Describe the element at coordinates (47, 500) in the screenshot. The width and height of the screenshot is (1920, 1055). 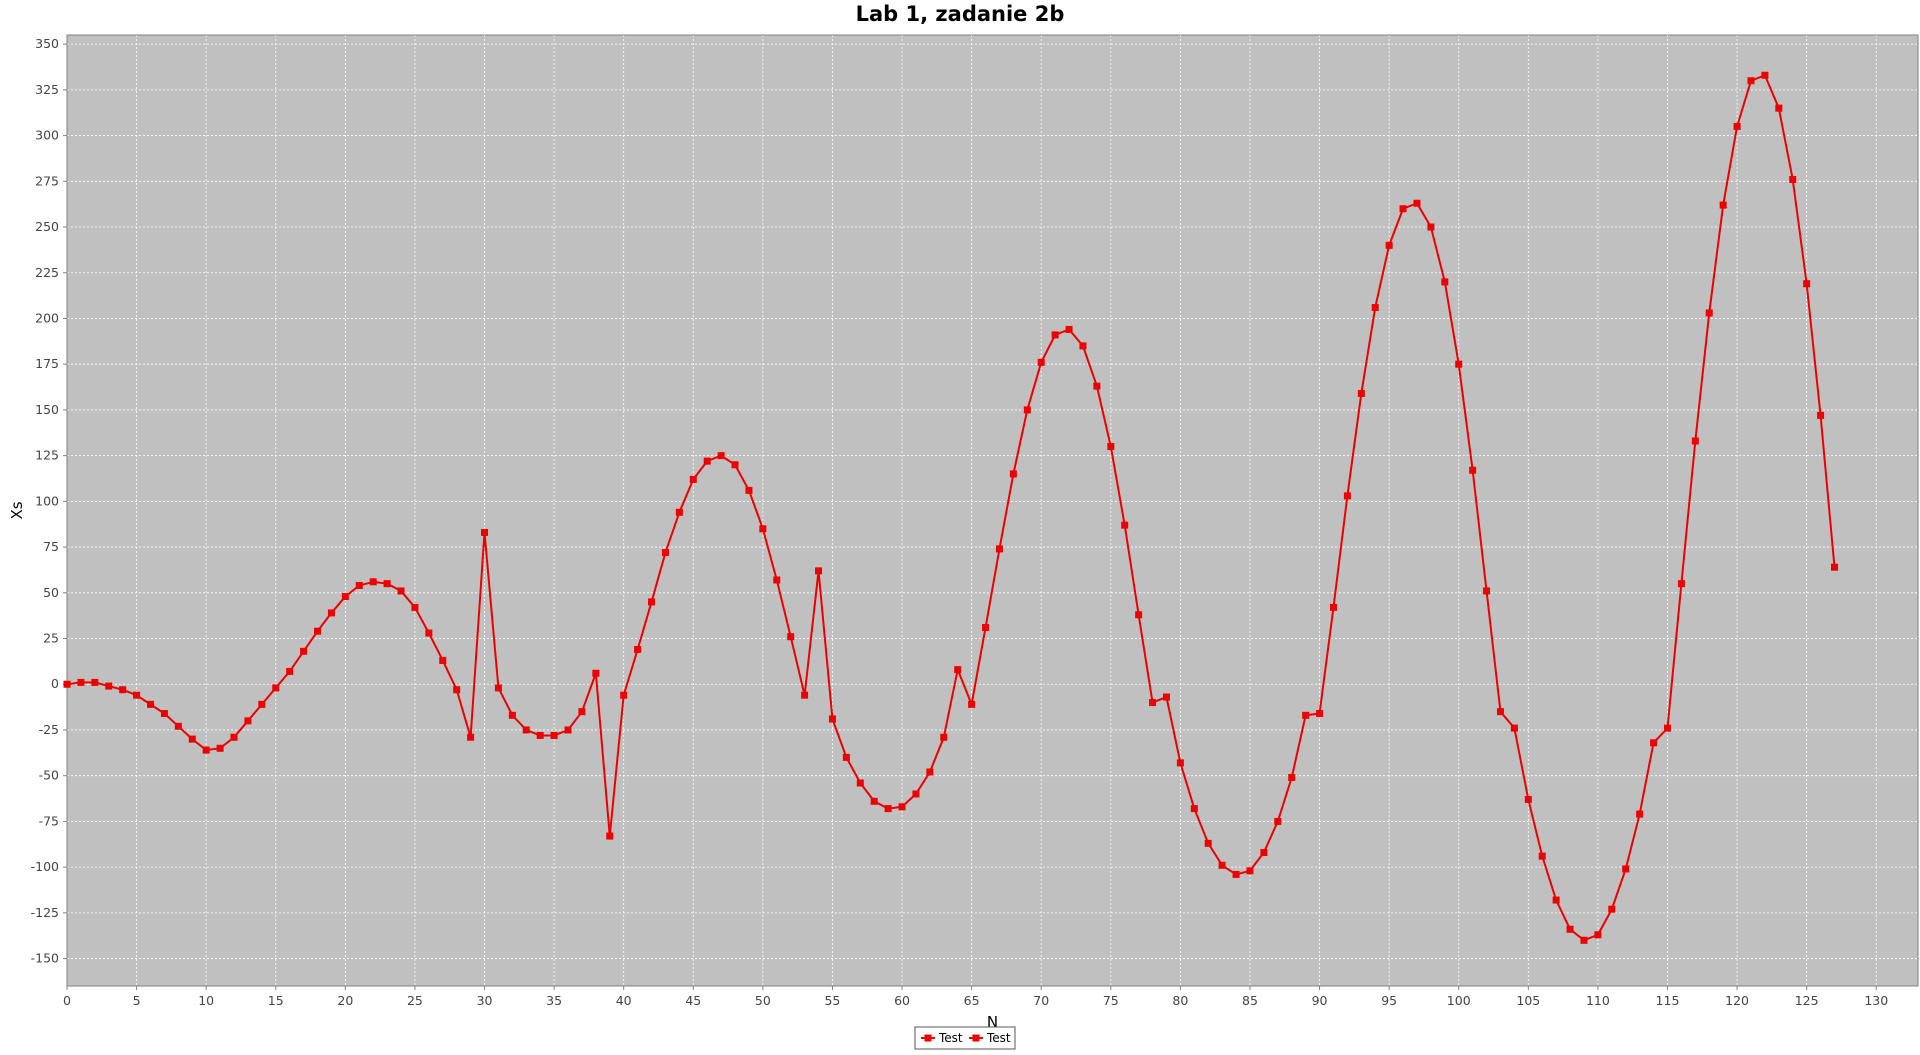
I see `y-tick-label: 100` at that location.